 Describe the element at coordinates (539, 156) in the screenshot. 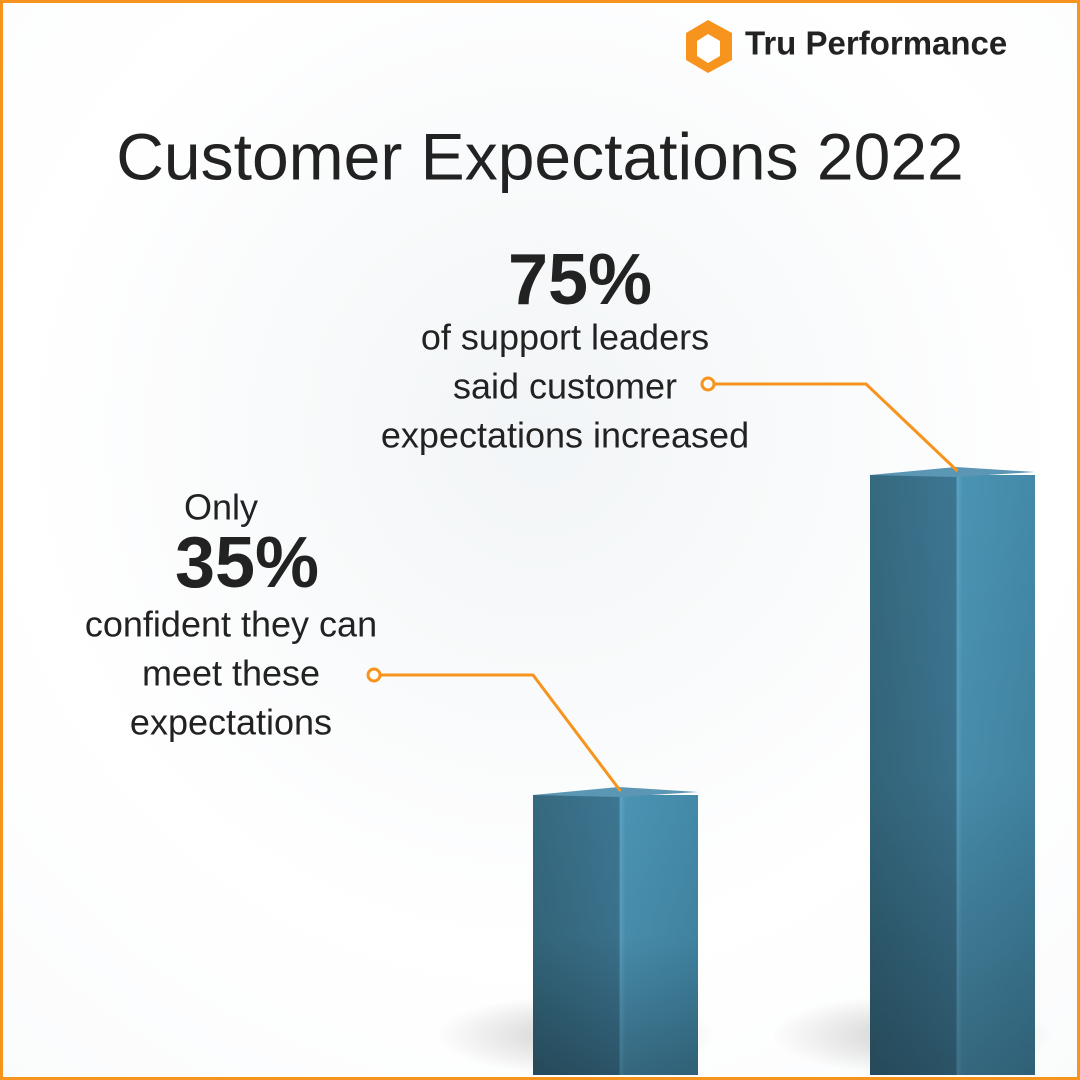

I see `chart-title: Customer Expectations 2022` at that location.